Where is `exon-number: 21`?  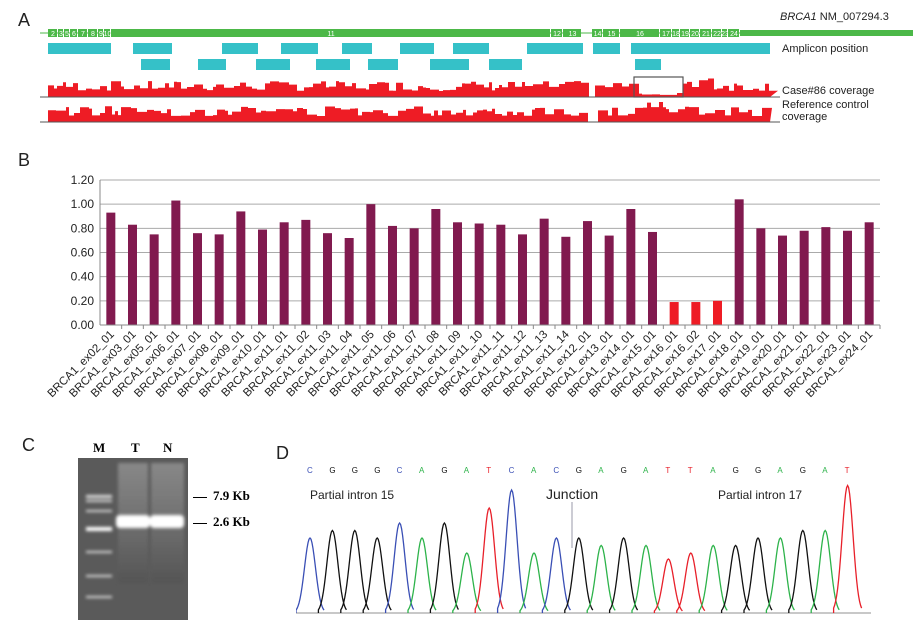
exon-number: 21 is located at coordinates (706, 34).